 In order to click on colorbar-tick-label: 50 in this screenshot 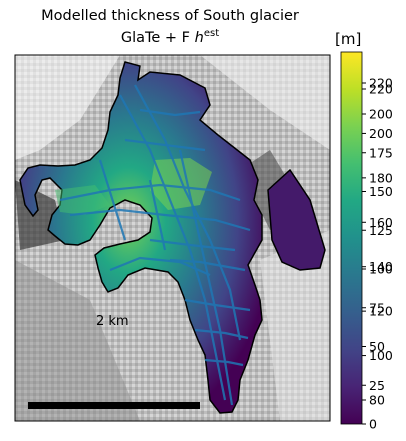, I will do `click(377, 346)`.